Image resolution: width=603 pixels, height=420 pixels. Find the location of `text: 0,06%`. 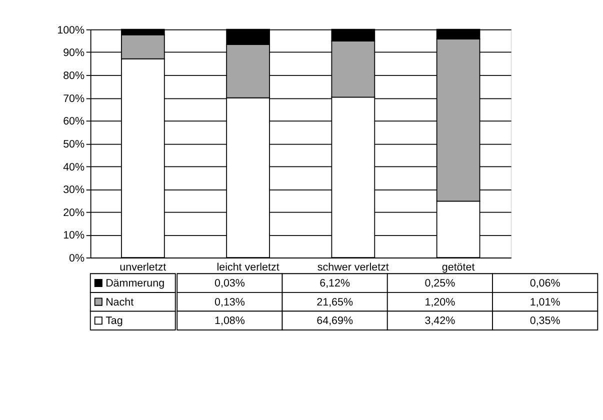

text: 0,06% is located at coordinates (545, 284).